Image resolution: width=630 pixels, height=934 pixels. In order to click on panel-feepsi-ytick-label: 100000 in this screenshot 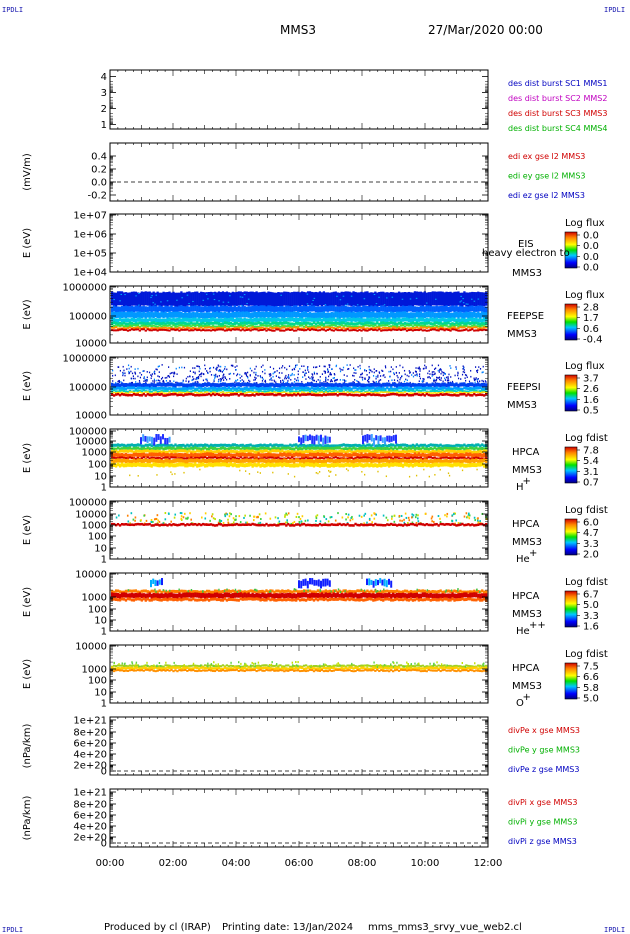, I will do `click(88, 388)`.